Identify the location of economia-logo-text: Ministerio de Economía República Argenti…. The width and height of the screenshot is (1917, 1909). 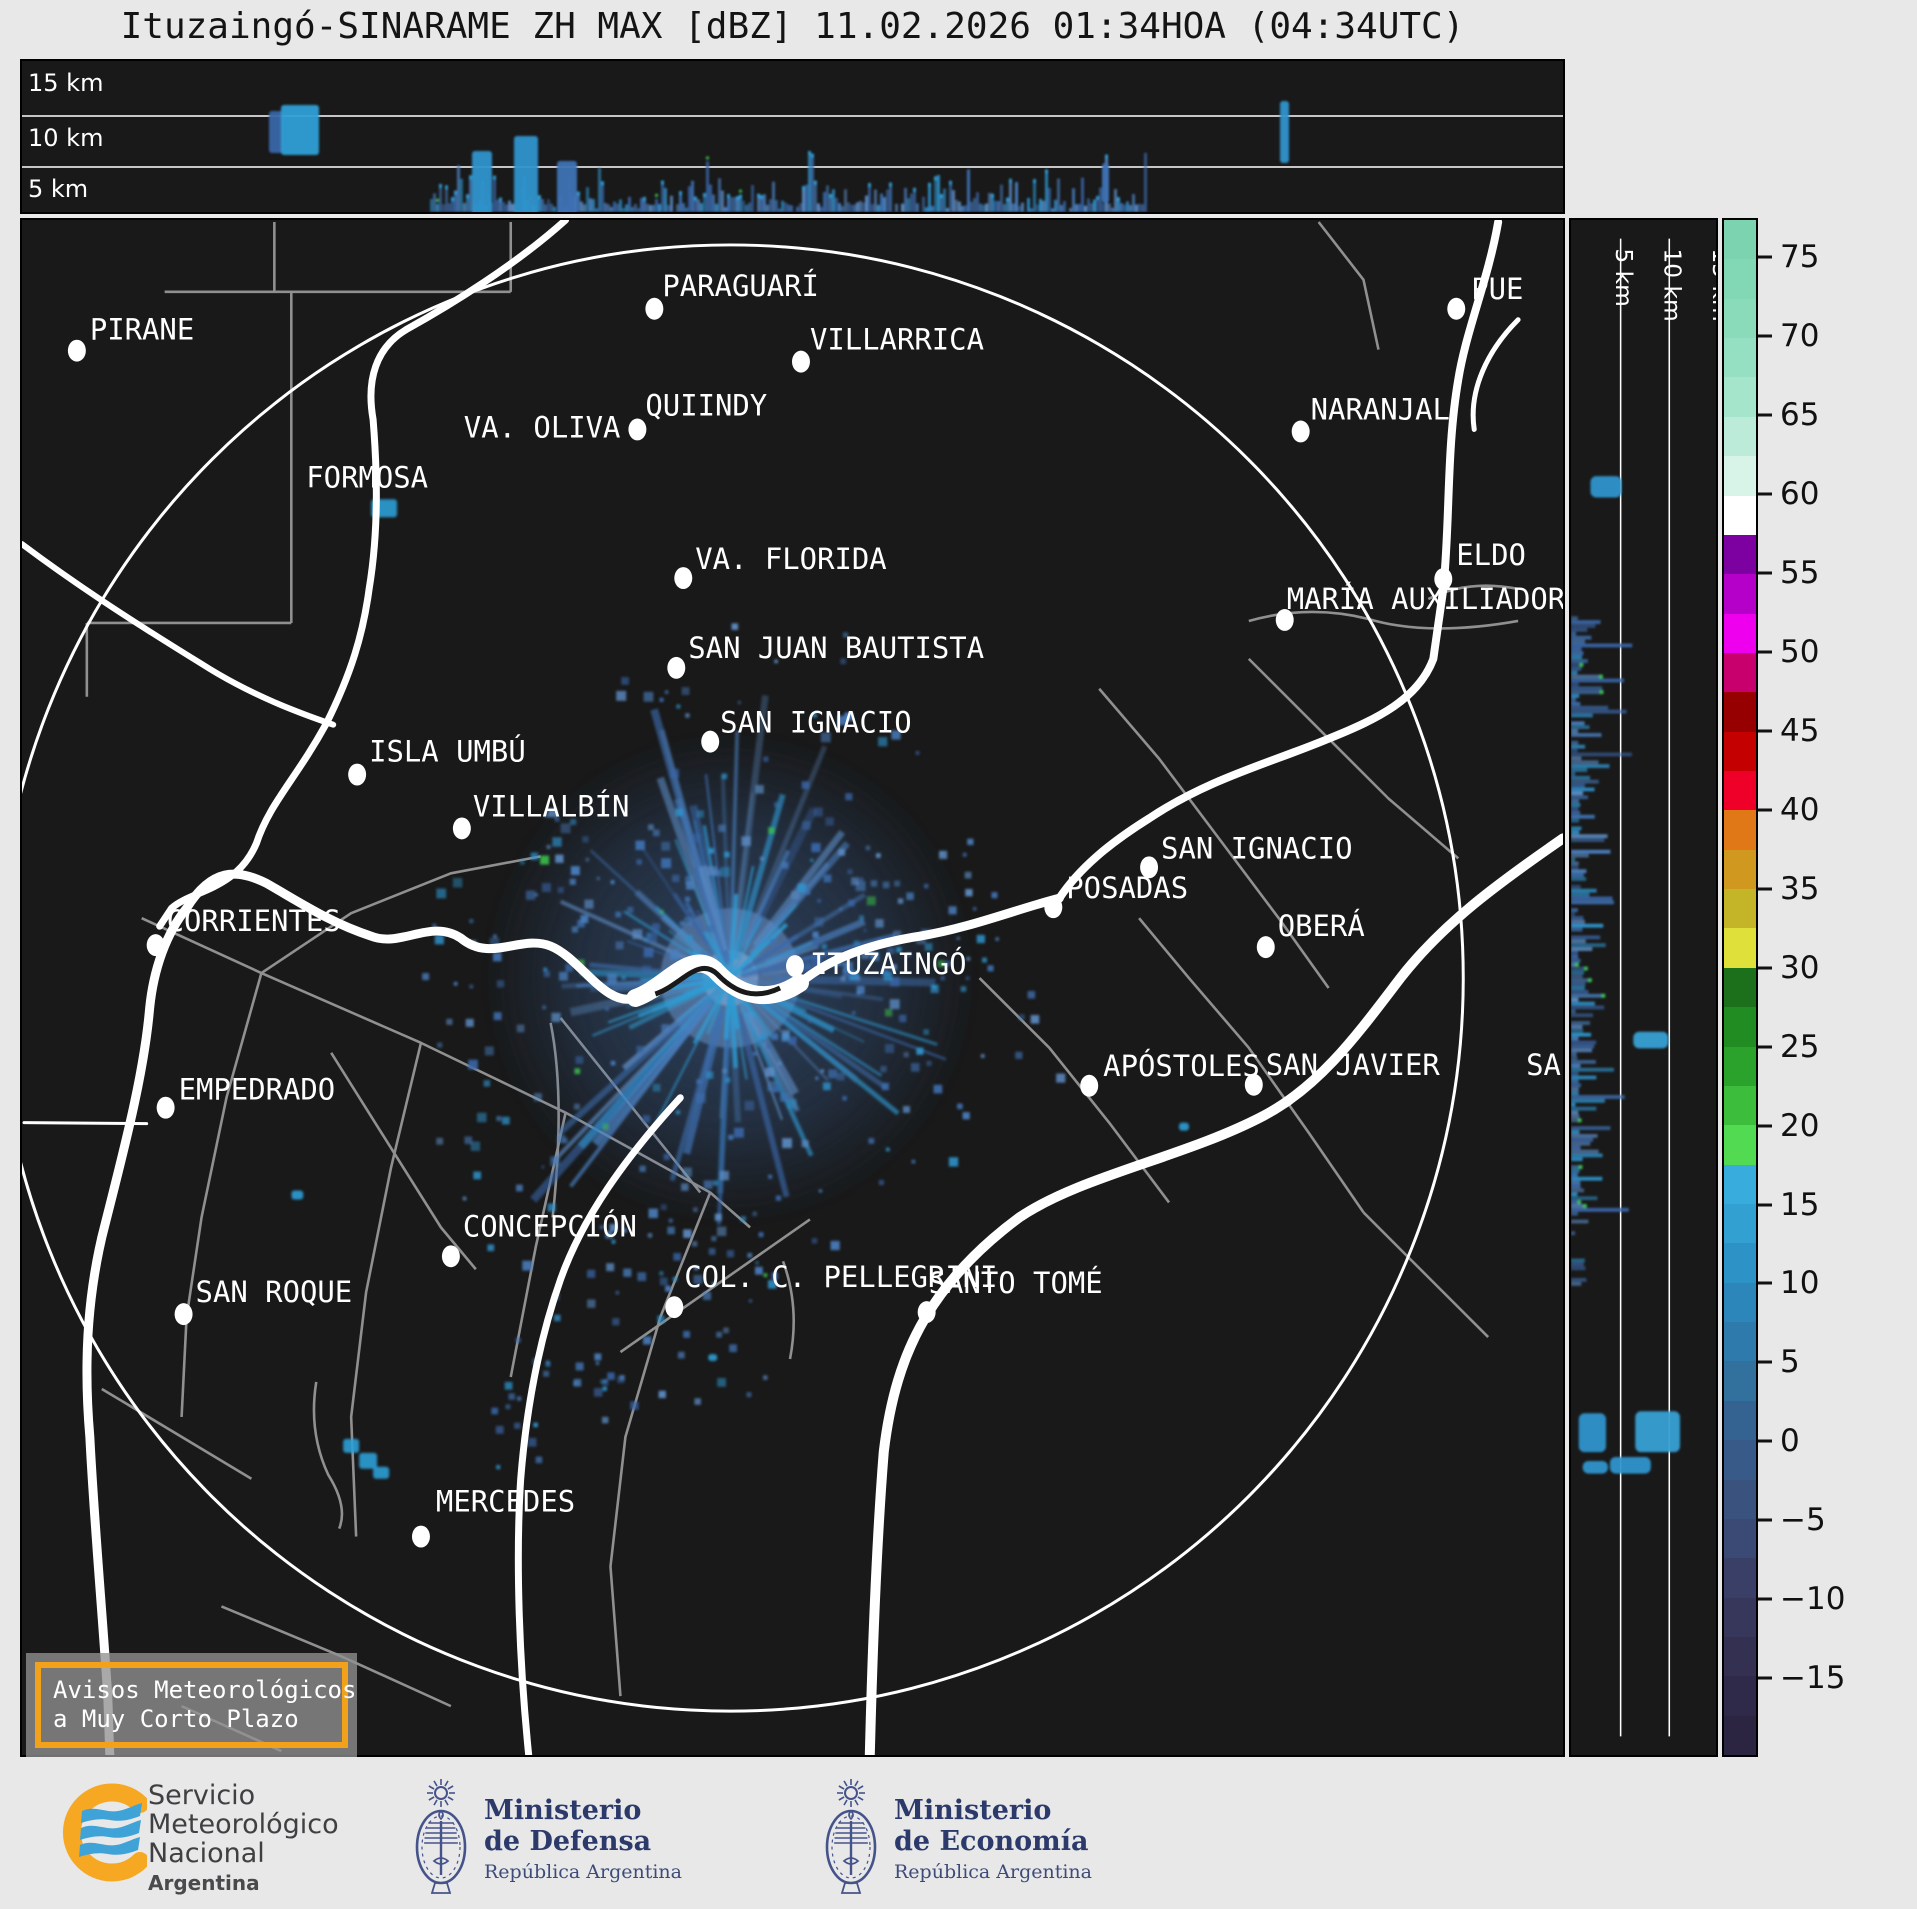
(993, 1839).